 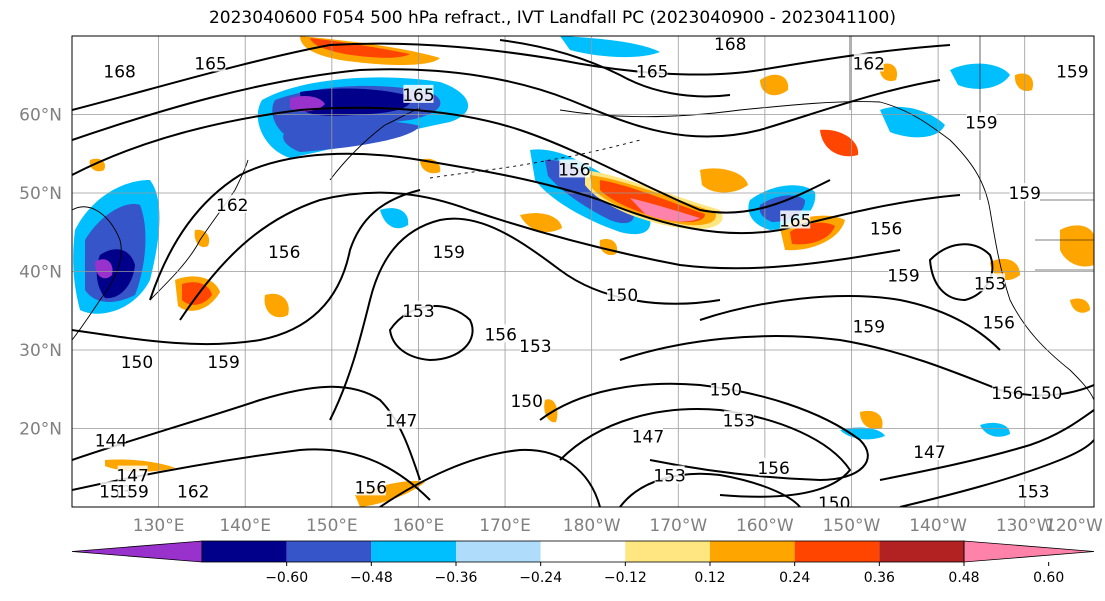 What do you see at coordinates (794, 578) in the screenshot?
I see `colorbar-tick-label: 0.24` at bounding box center [794, 578].